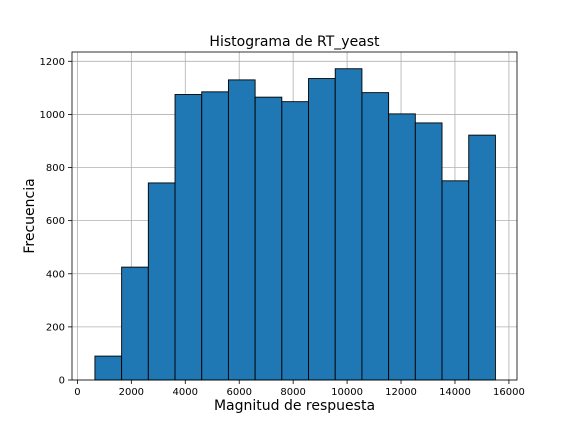  Describe the element at coordinates (52, 62) in the screenshot. I see `y-tick-label: 1200` at that location.